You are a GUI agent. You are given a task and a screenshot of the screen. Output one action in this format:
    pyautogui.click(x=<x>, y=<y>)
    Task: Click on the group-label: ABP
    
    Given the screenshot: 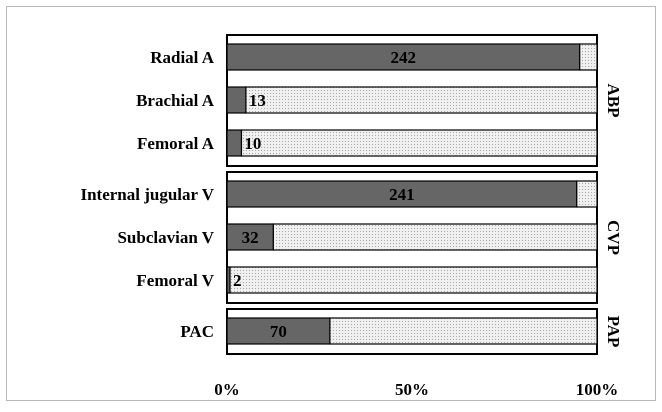 What is the action you would take?
    pyautogui.click(x=613, y=101)
    